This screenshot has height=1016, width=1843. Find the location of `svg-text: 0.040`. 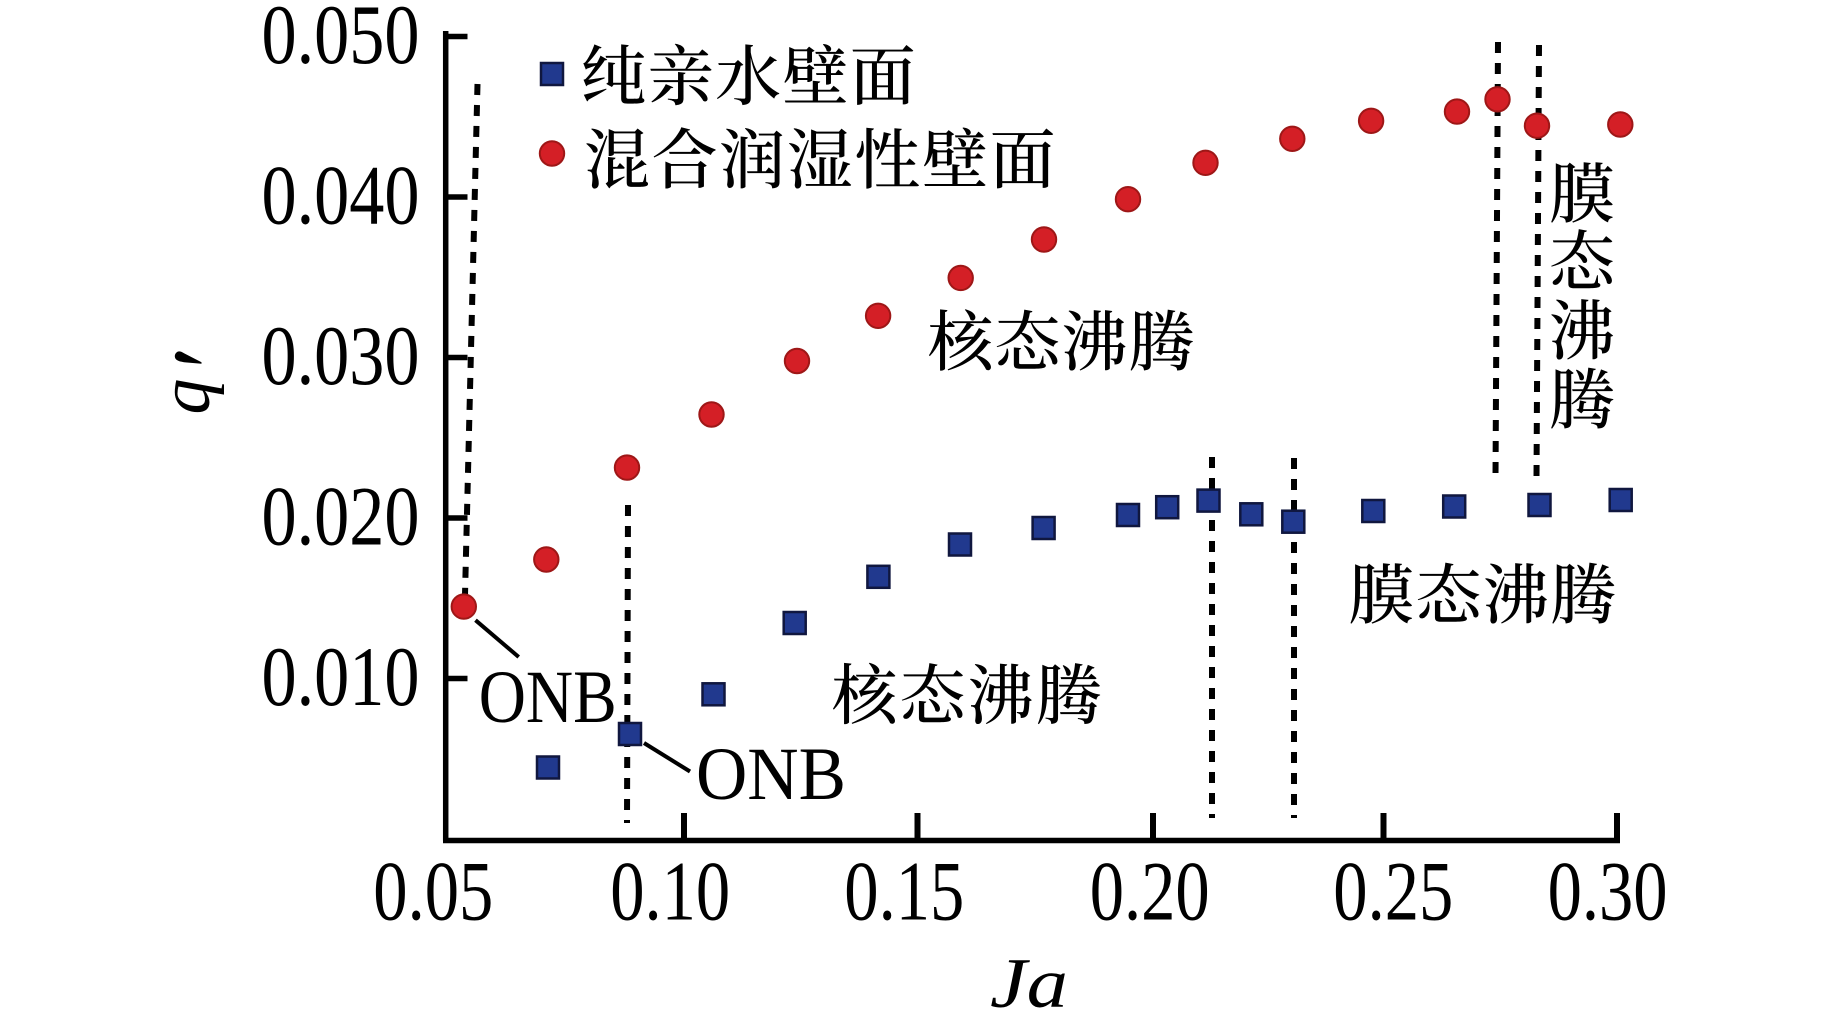

svg-text: 0.040 is located at coordinates (341, 196).